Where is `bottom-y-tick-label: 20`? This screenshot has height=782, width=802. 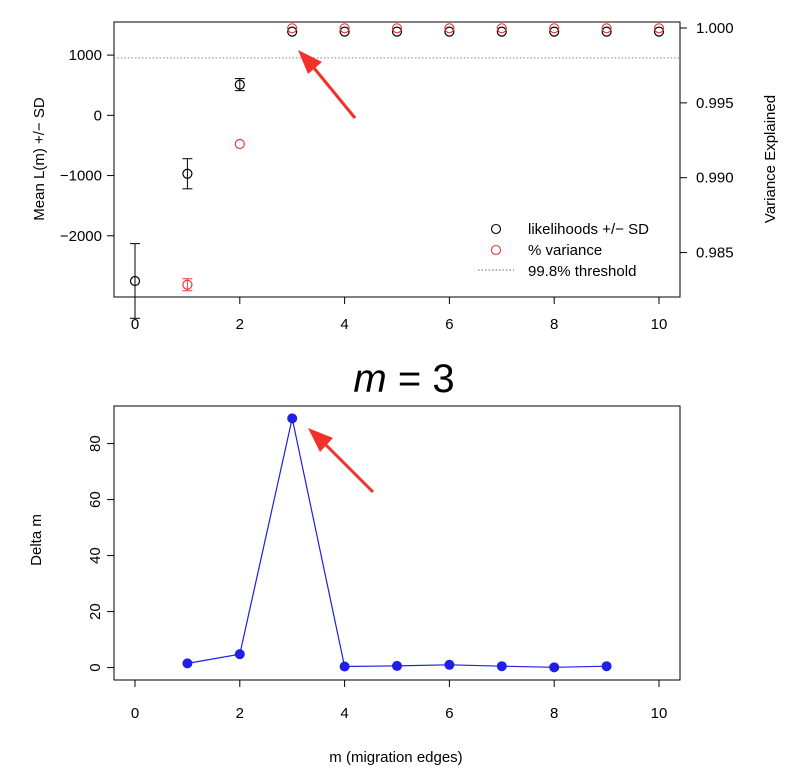
bottom-y-tick-label: 20 is located at coordinates (95, 611).